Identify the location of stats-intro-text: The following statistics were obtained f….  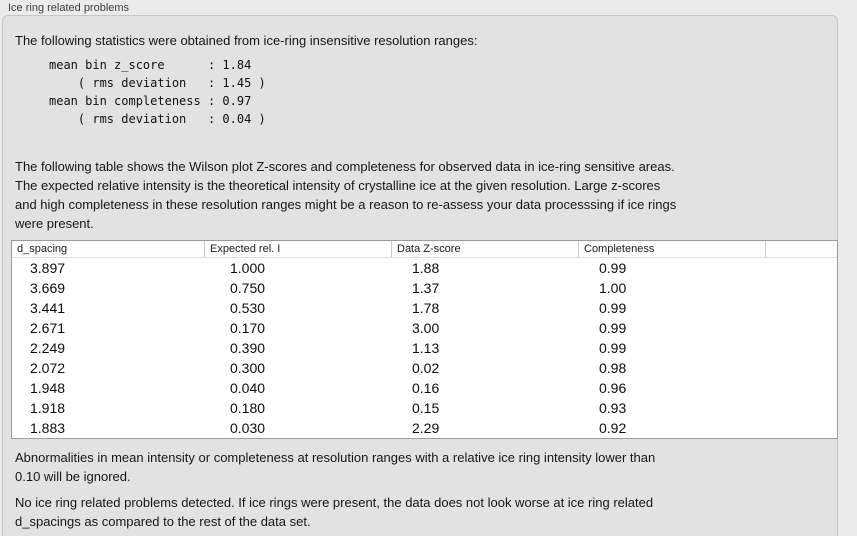
(246, 40).